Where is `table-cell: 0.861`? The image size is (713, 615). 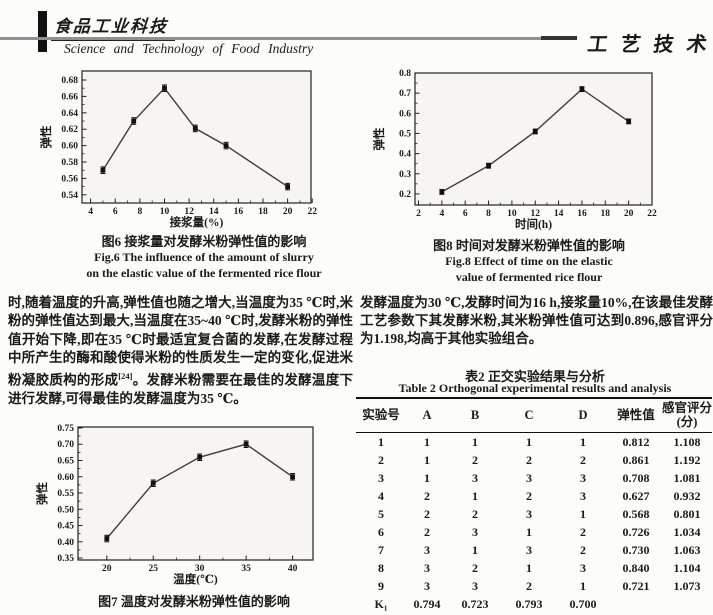
table-cell: 0.861 is located at coordinates (636, 460).